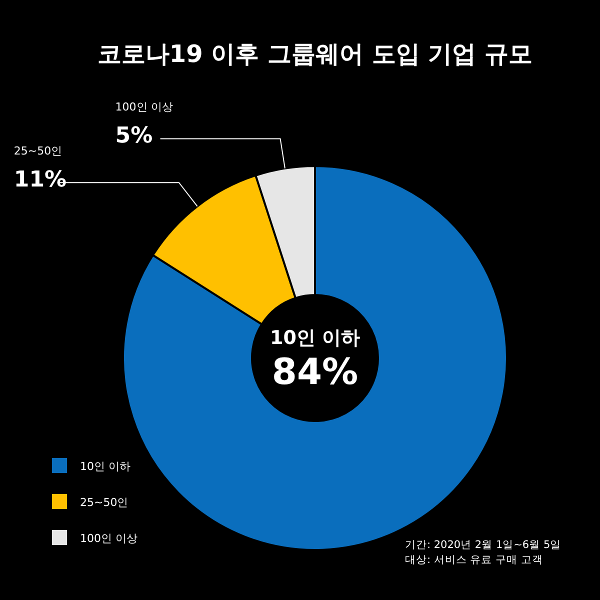  I want to click on legend-label: 25~50인, so click(104, 502).